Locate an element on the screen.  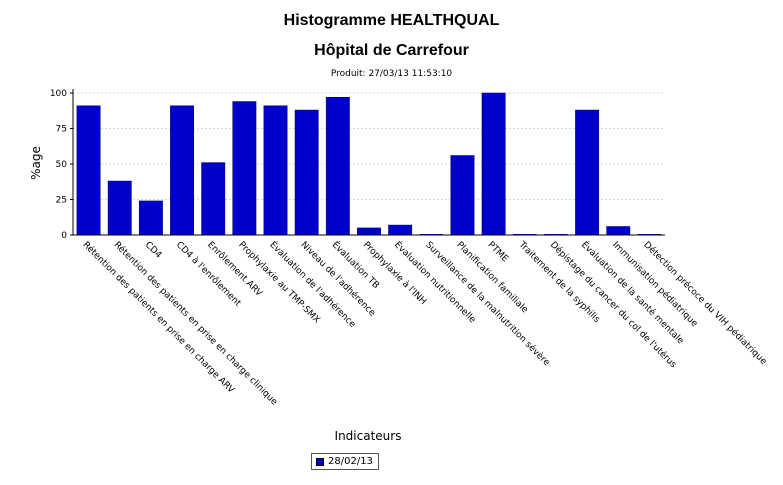
x-axis-label: Indicateurs is located at coordinates (368, 436).